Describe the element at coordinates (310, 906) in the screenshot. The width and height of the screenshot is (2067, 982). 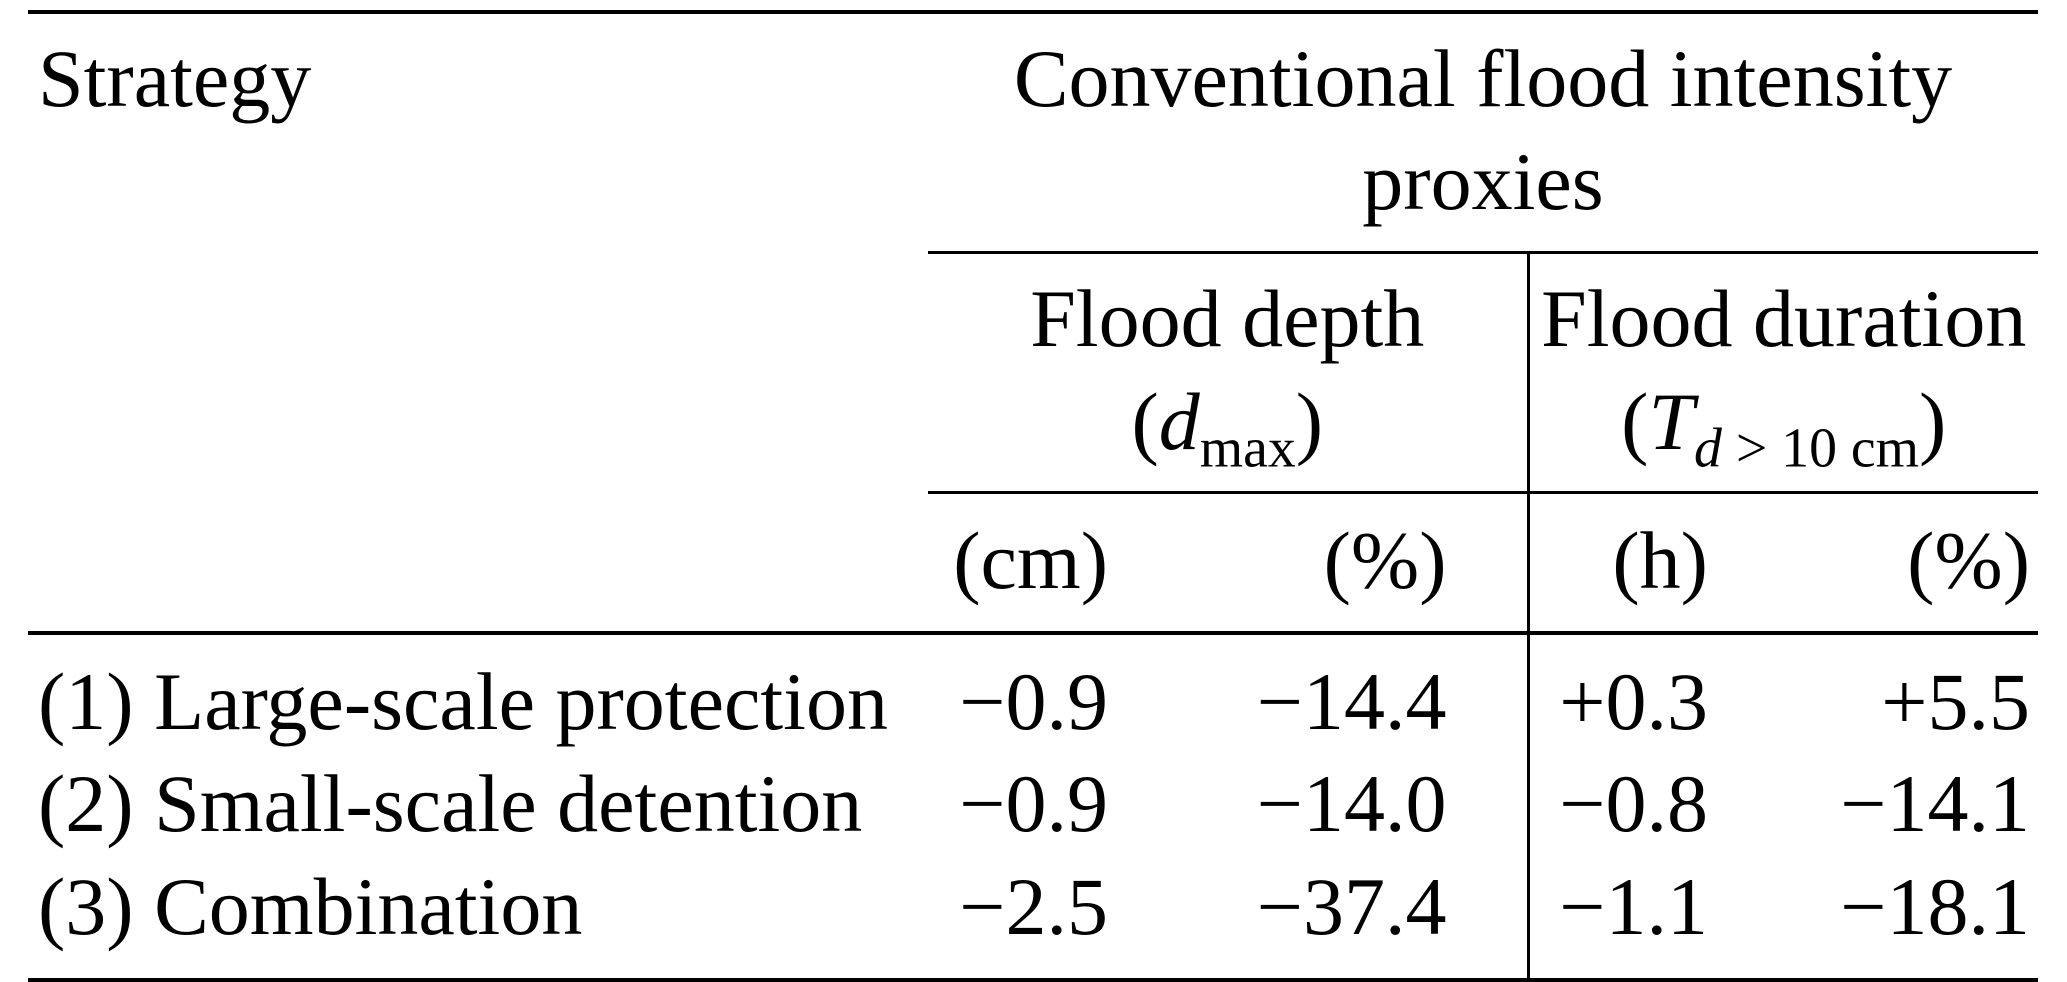
I see `strategy-cell: (3) Combination` at that location.